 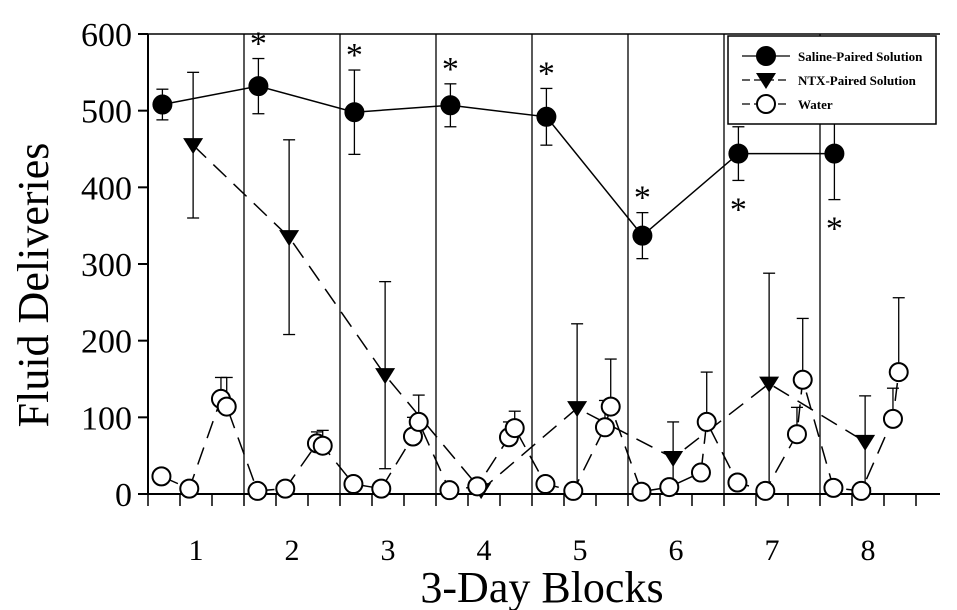 I want to click on x-tick-label: 7, so click(x=772, y=550).